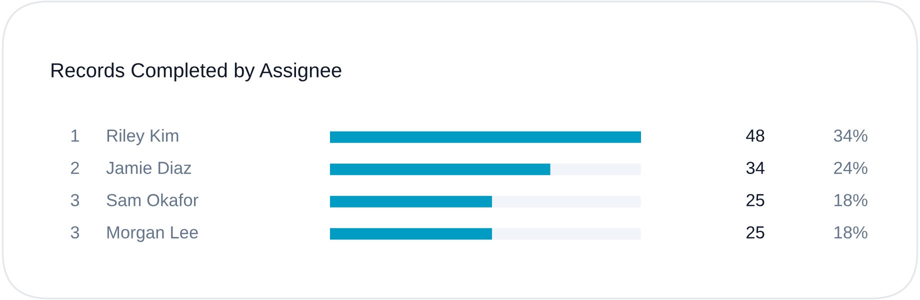 The height and width of the screenshot is (300, 920). I want to click on chart-title: Records Completed by Assignee, so click(197, 72).